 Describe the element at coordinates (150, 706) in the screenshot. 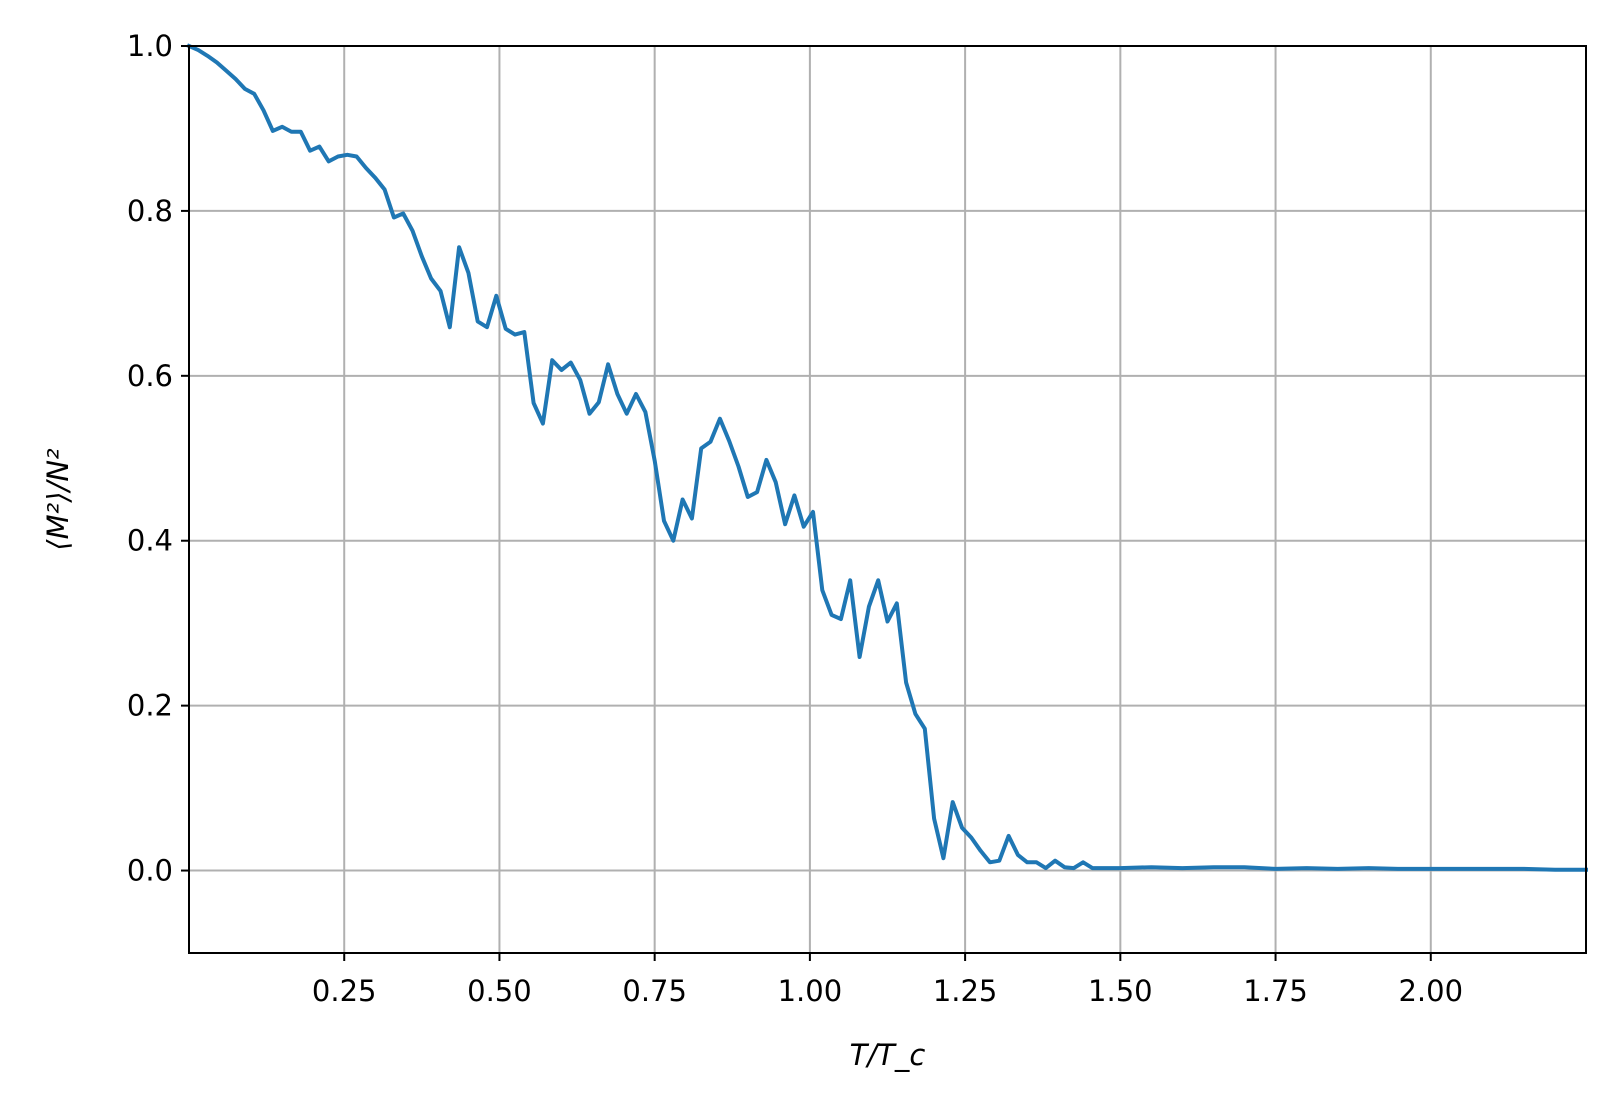

I see `y-tick-label: 0.2` at that location.